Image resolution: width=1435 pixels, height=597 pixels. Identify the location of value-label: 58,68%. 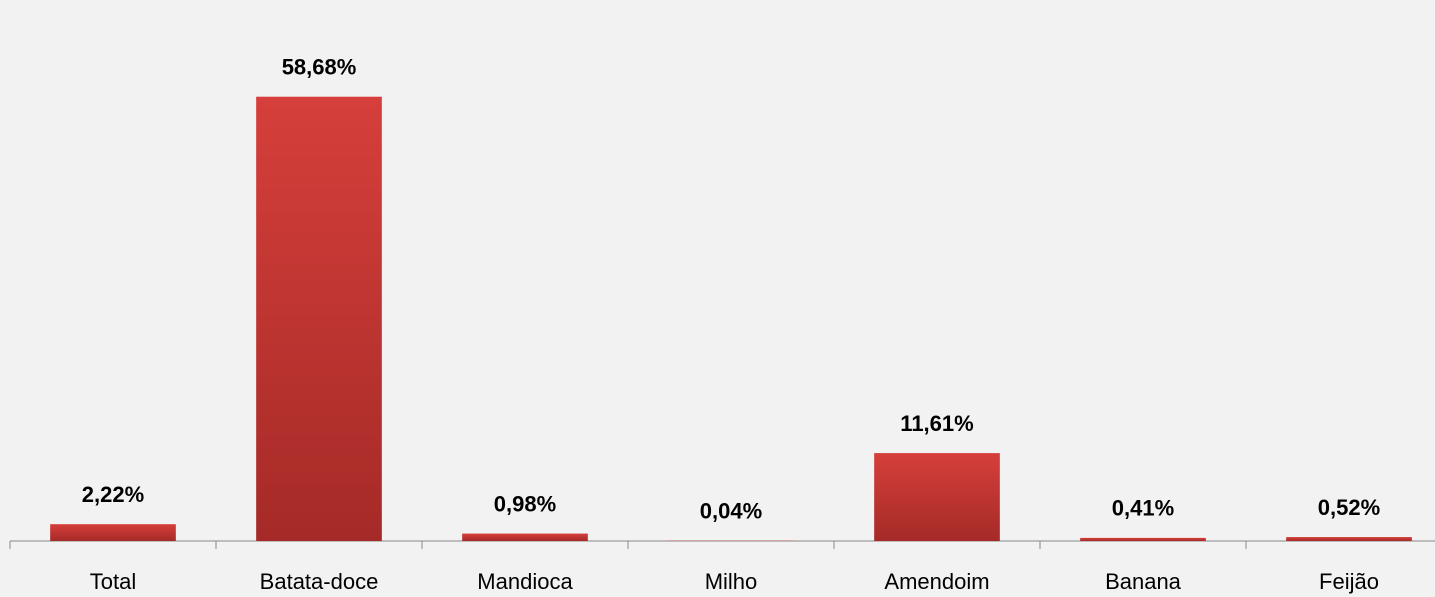
(319, 67).